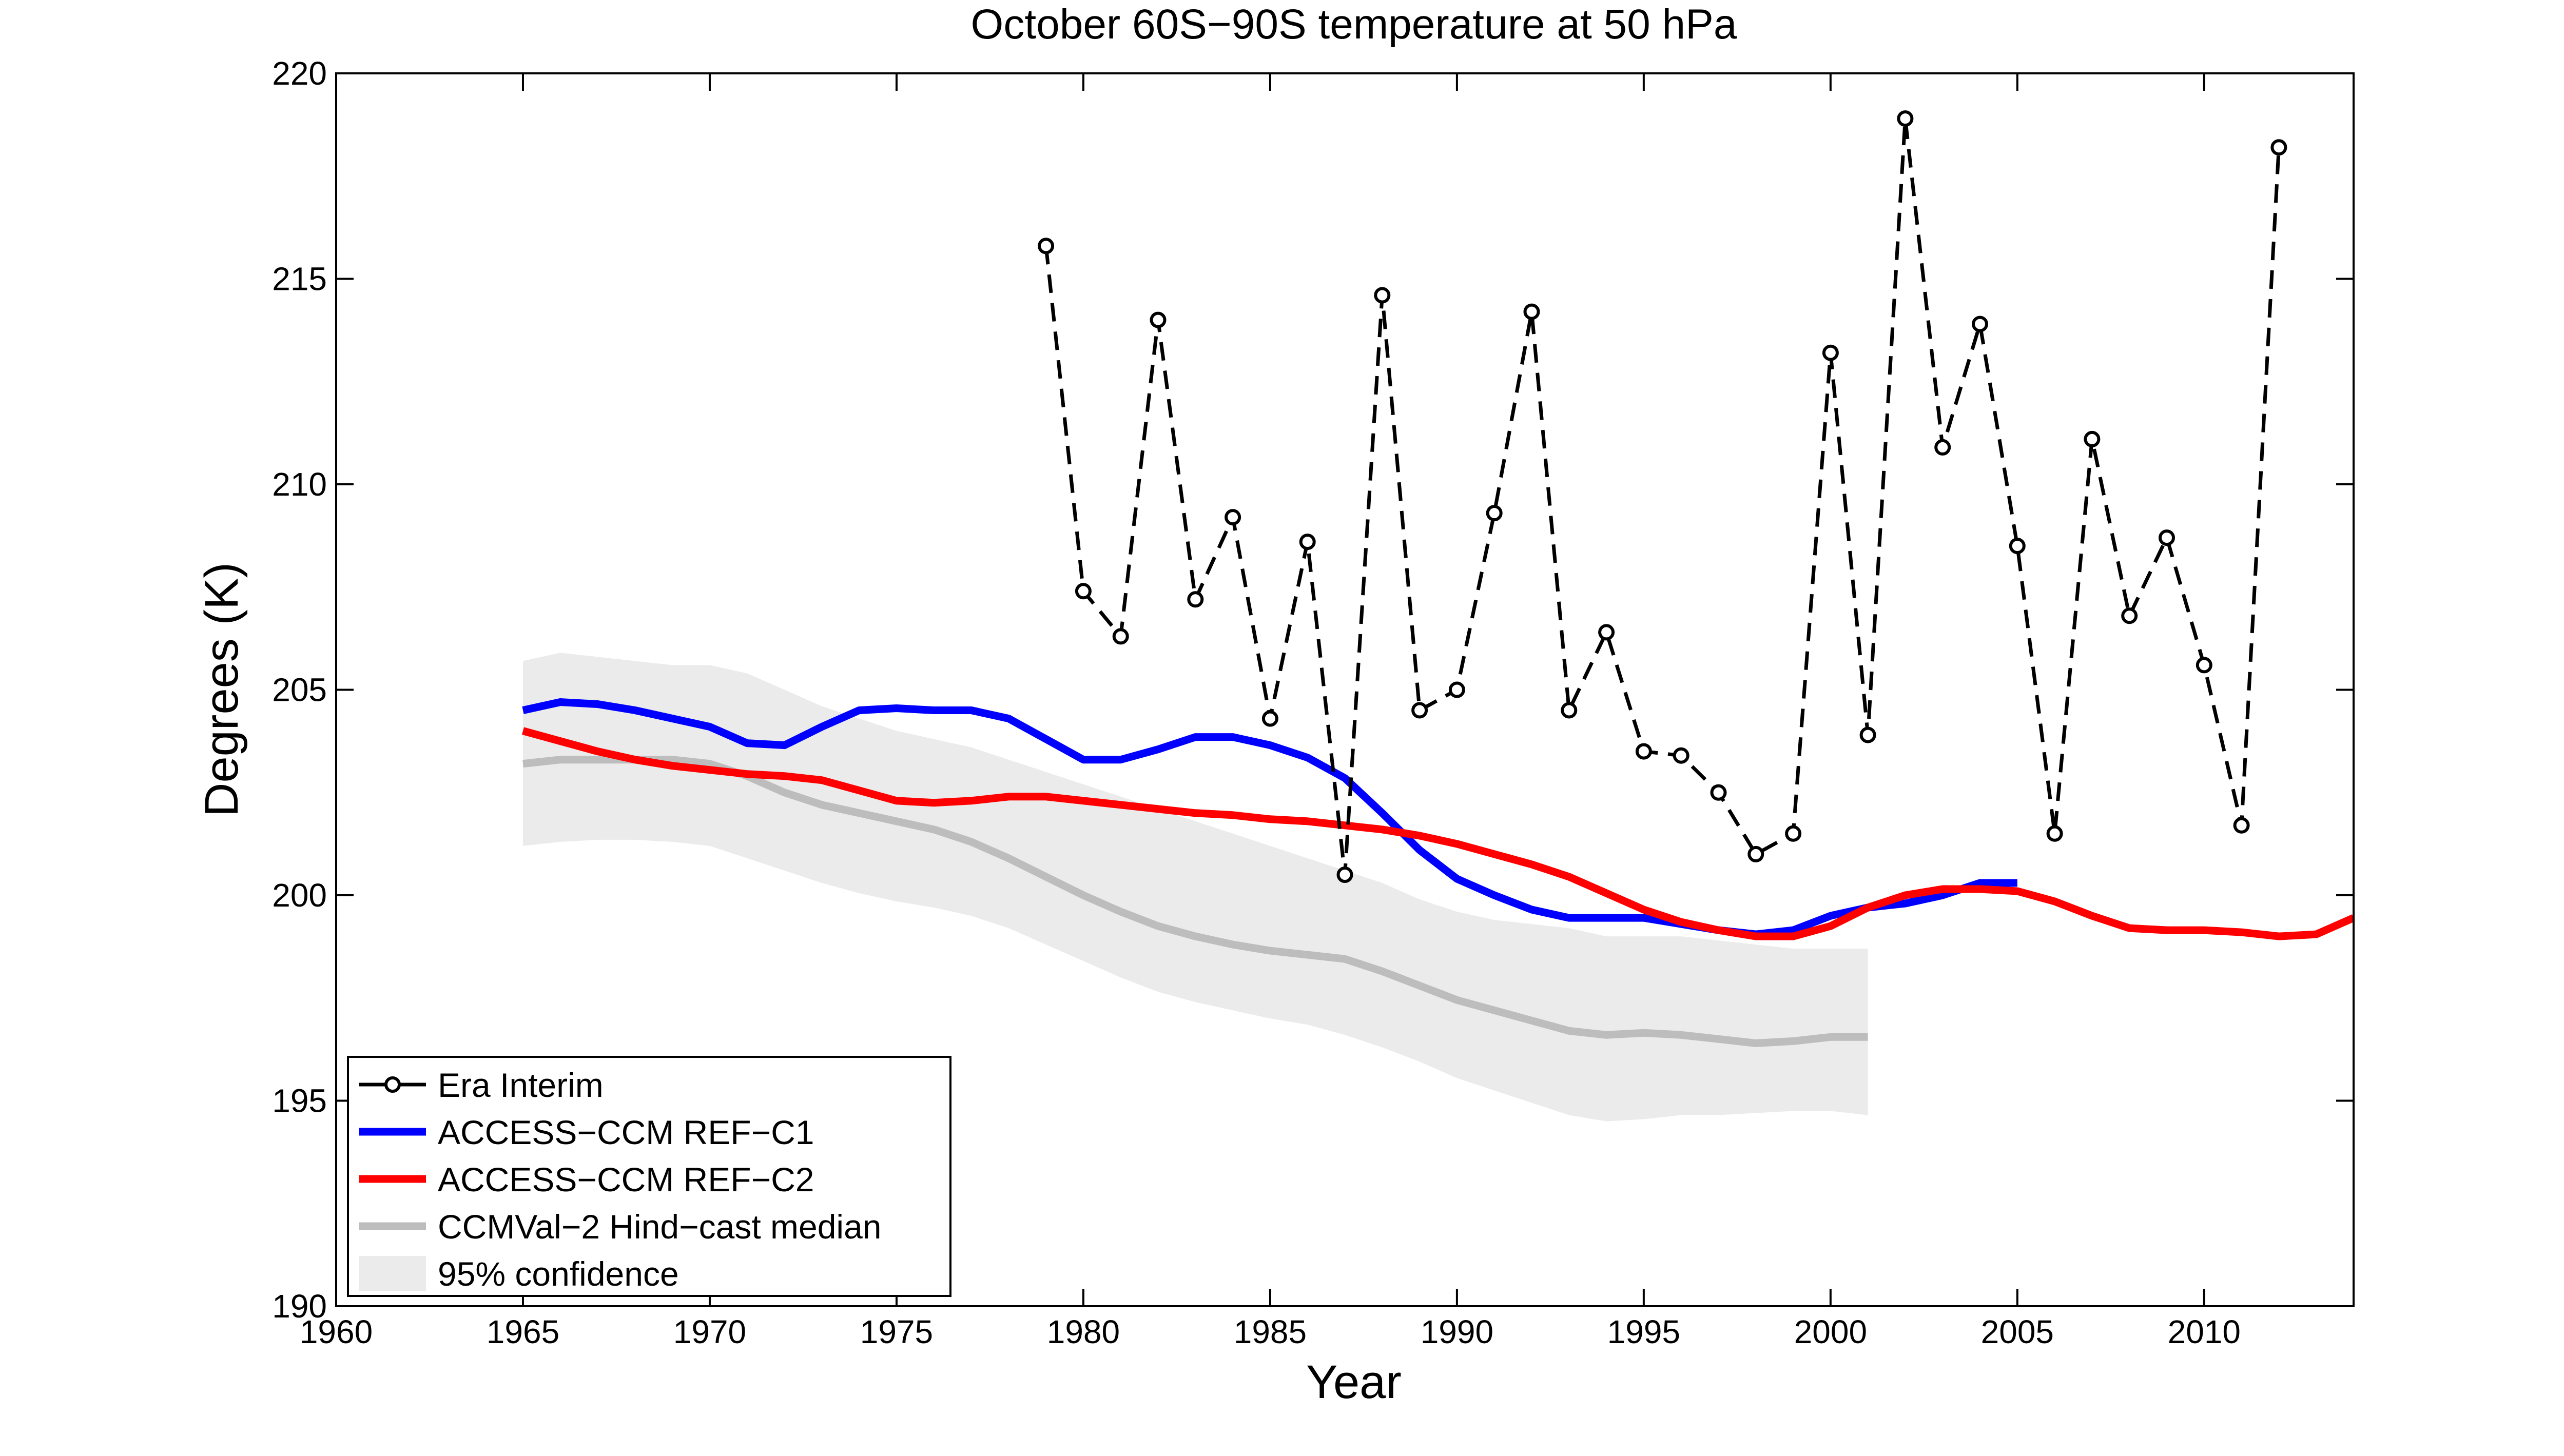  I want to click on legend-marker, so click(392, 1084).